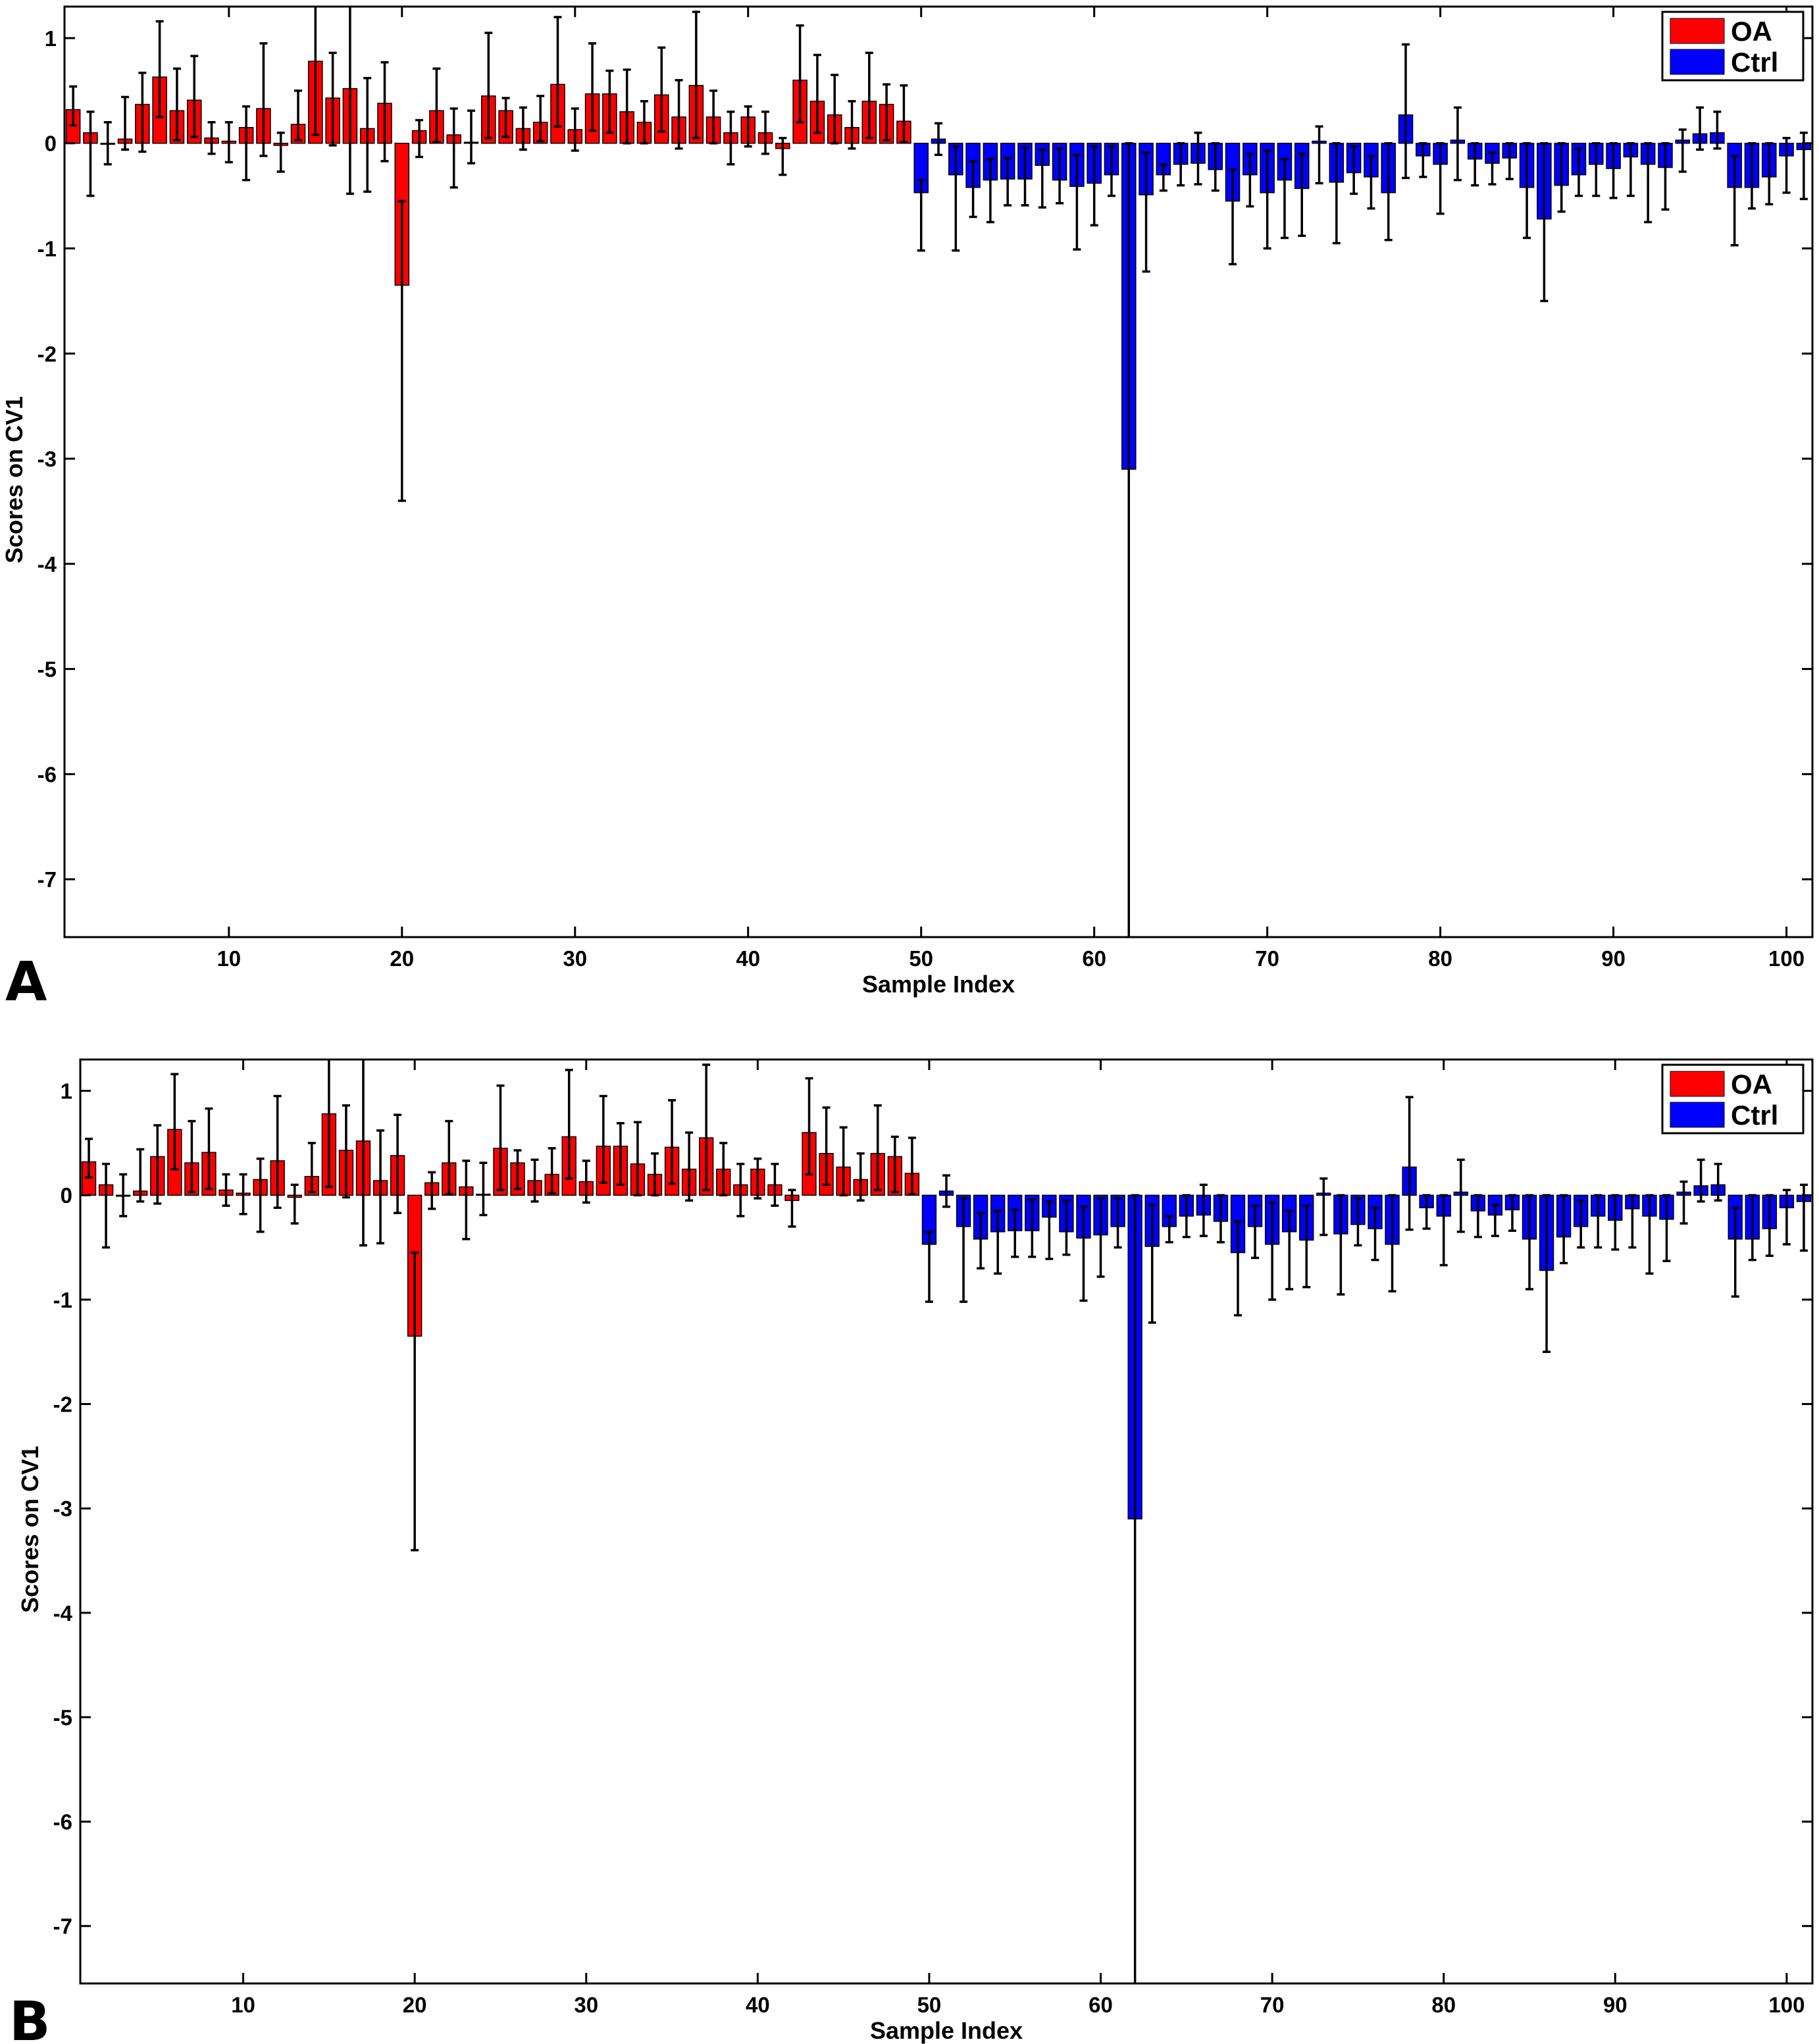  What do you see at coordinates (1697, 31) in the screenshot?
I see `legend-swatch-oa-a` at bounding box center [1697, 31].